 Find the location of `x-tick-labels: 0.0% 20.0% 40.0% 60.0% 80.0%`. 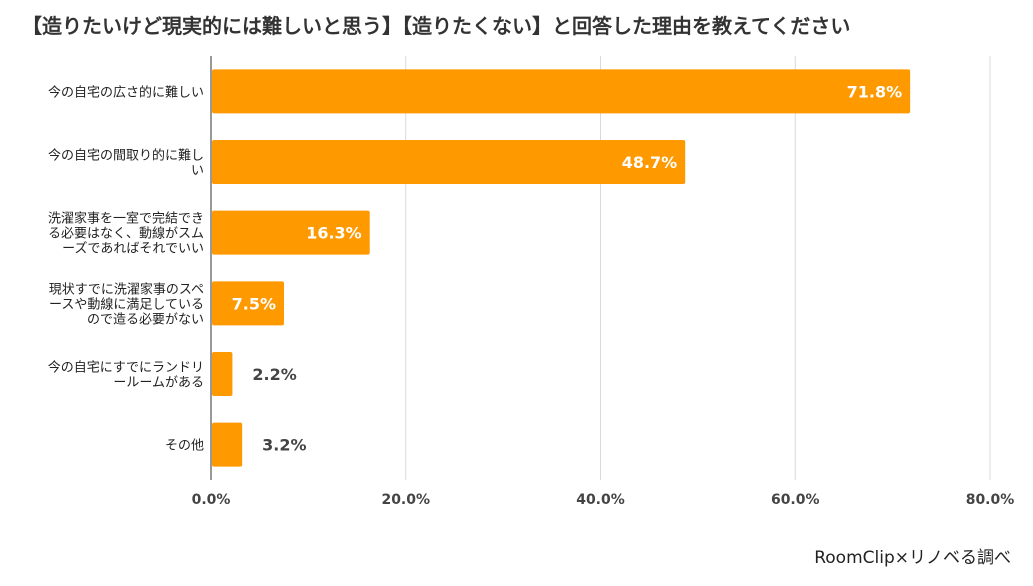

x-tick-labels: 0.0% 20.0% 40.0% 60.0% 80.0% is located at coordinates (603, 500).